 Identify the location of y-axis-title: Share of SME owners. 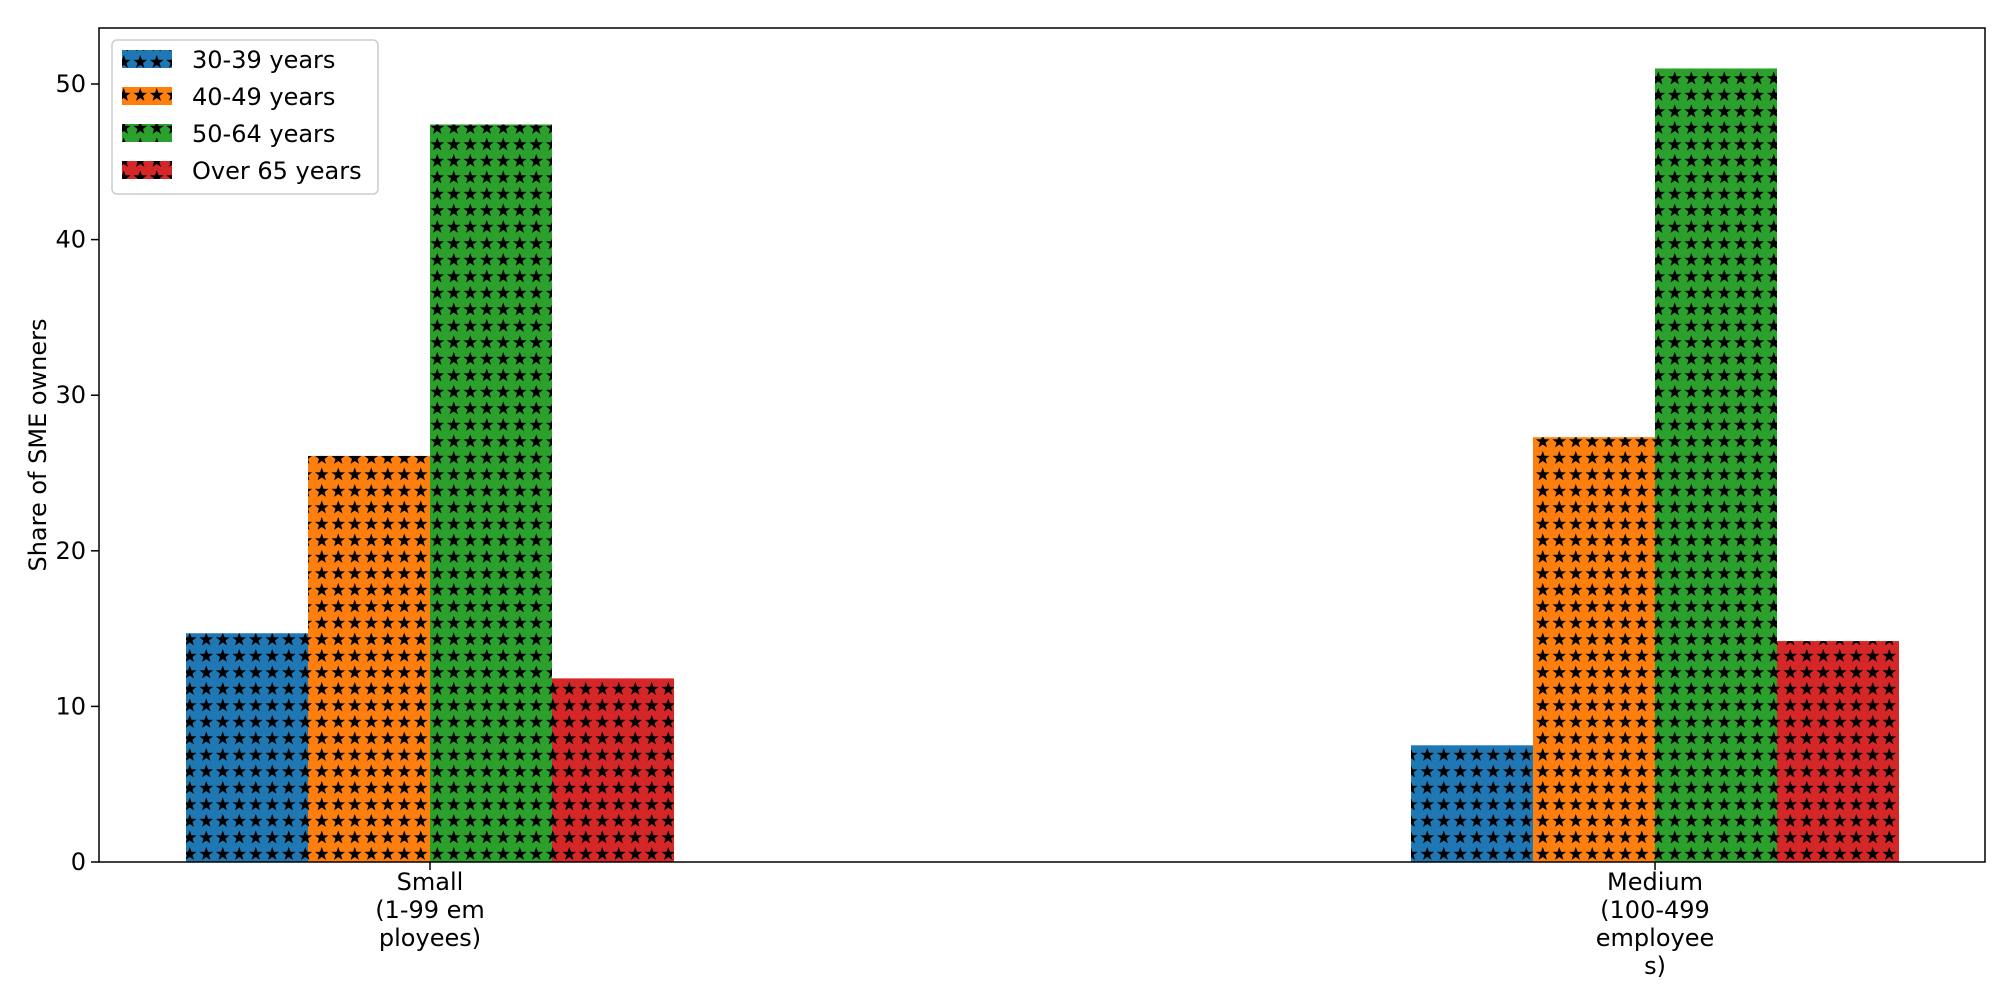
(38, 444).